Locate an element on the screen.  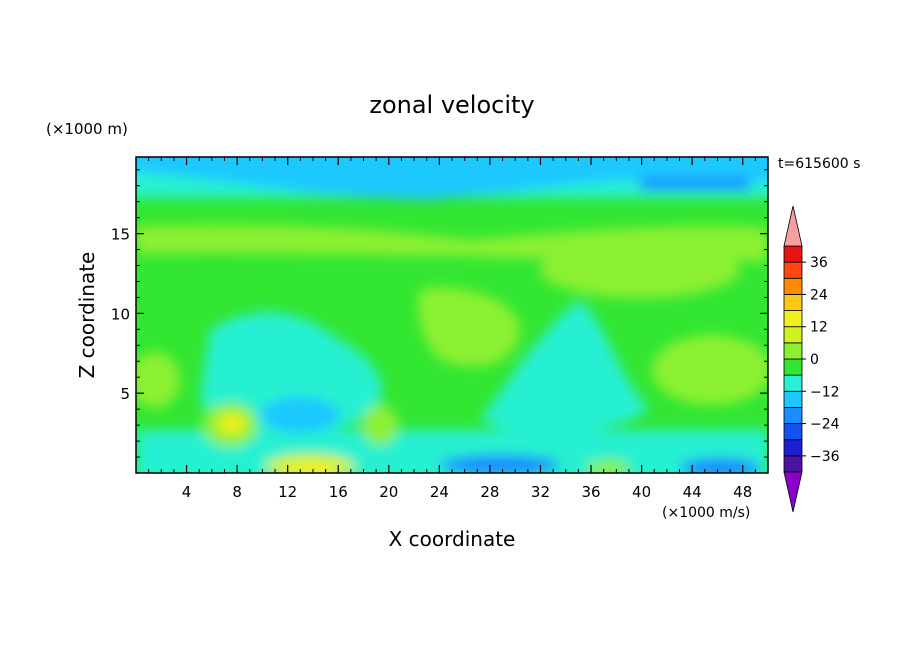
colorbar-tick-label: 12 is located at coordinates (819, 328).